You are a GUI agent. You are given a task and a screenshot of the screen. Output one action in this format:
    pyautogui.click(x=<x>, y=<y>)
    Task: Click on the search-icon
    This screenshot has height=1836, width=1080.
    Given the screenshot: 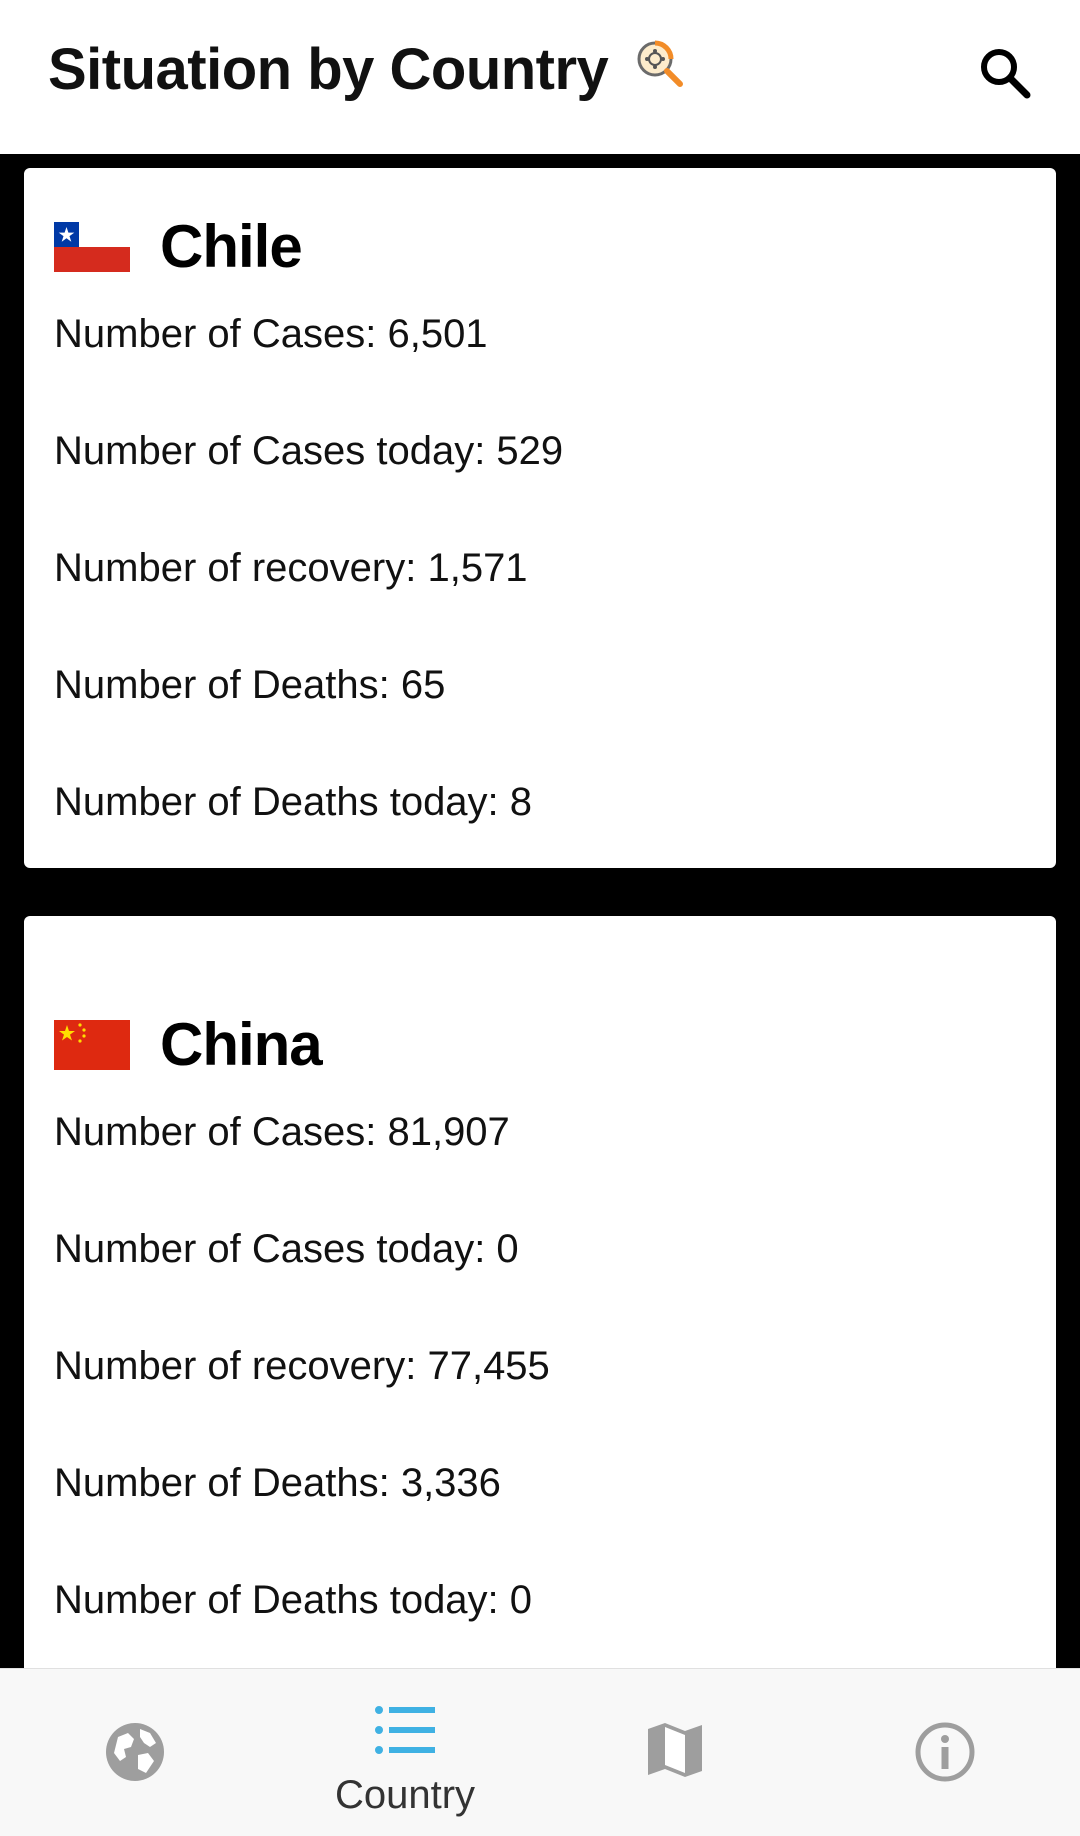 What is the action you would take?
    pyautogui.click(x=1006, y=74)
    